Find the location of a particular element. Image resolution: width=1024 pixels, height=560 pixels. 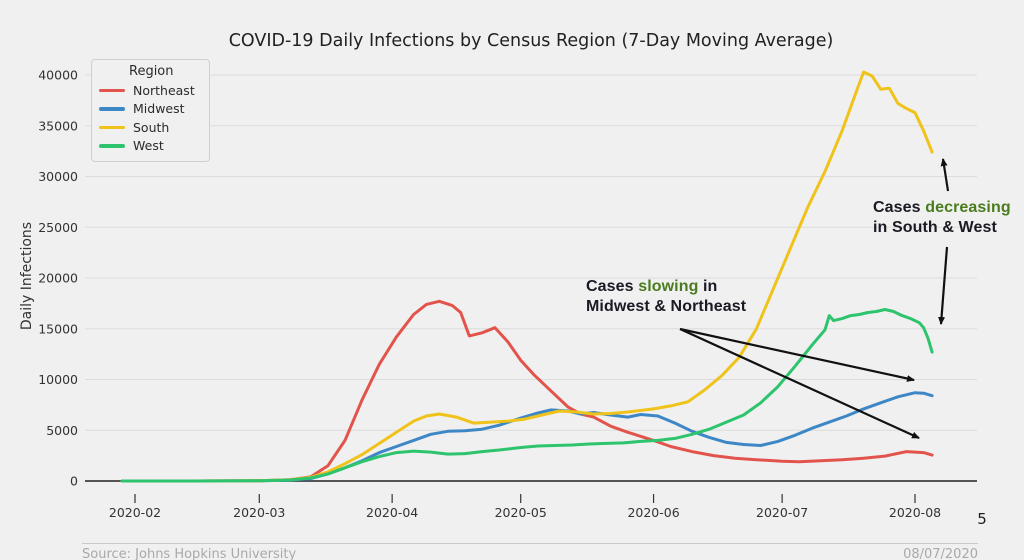

legend-item-northeast: Northeast is located at coordinates (147, 90).